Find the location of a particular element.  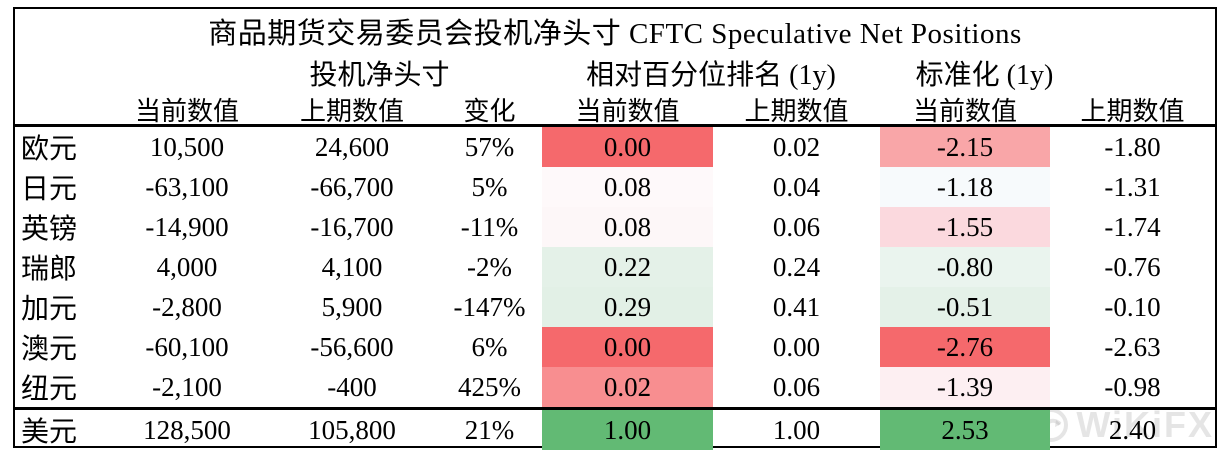

standardized-previous: -0.10 is located at coordinates (1132, 306).